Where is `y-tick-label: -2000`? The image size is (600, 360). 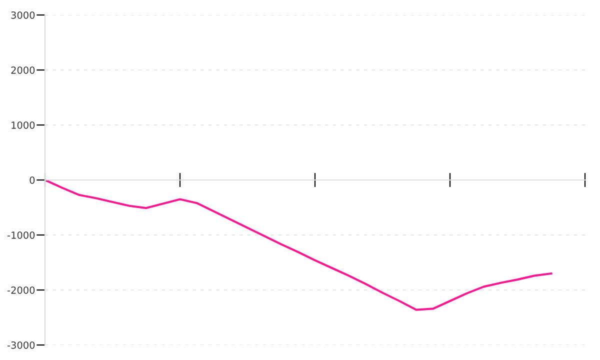
y-tick-label: -2000 is located at coordinates (21, 290).